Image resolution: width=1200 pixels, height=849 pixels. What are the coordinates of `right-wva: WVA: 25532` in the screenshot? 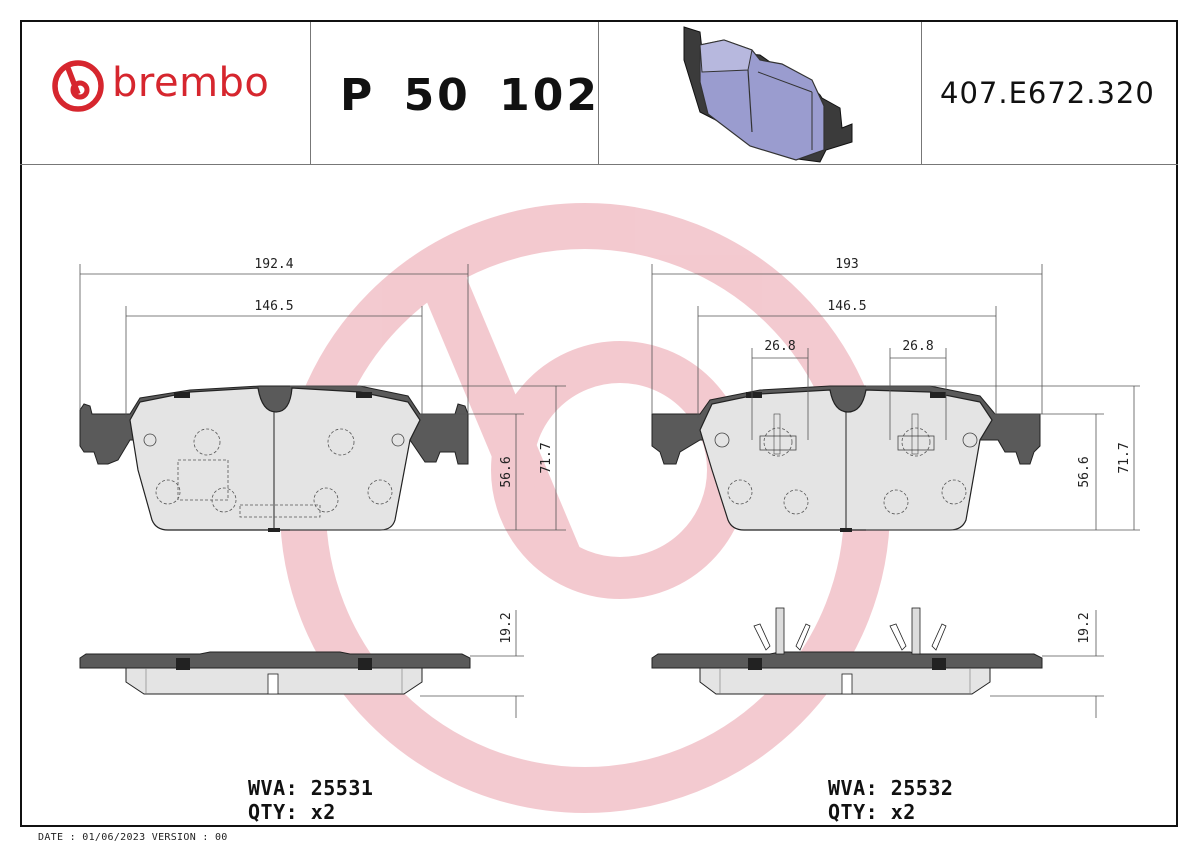 It's located at (891, 788).